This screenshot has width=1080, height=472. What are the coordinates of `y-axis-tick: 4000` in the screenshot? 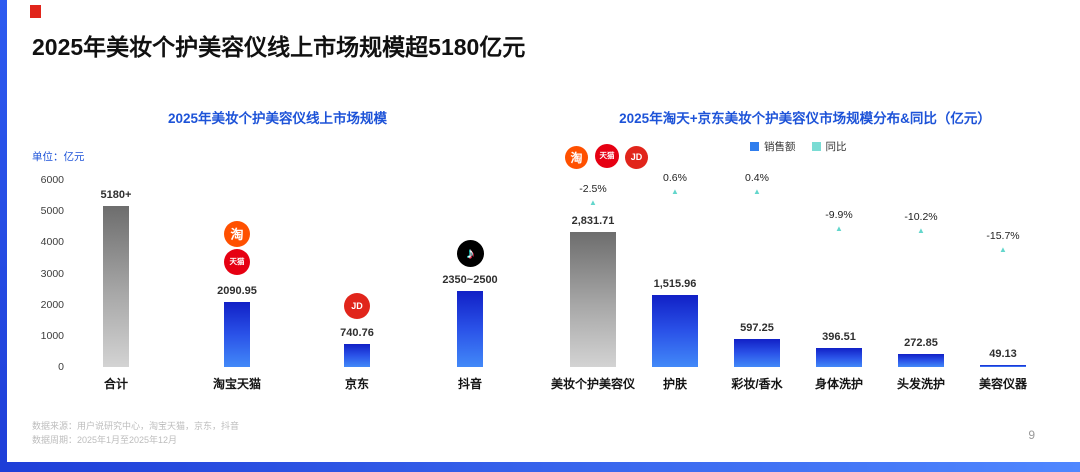 It's located at (52, 242).